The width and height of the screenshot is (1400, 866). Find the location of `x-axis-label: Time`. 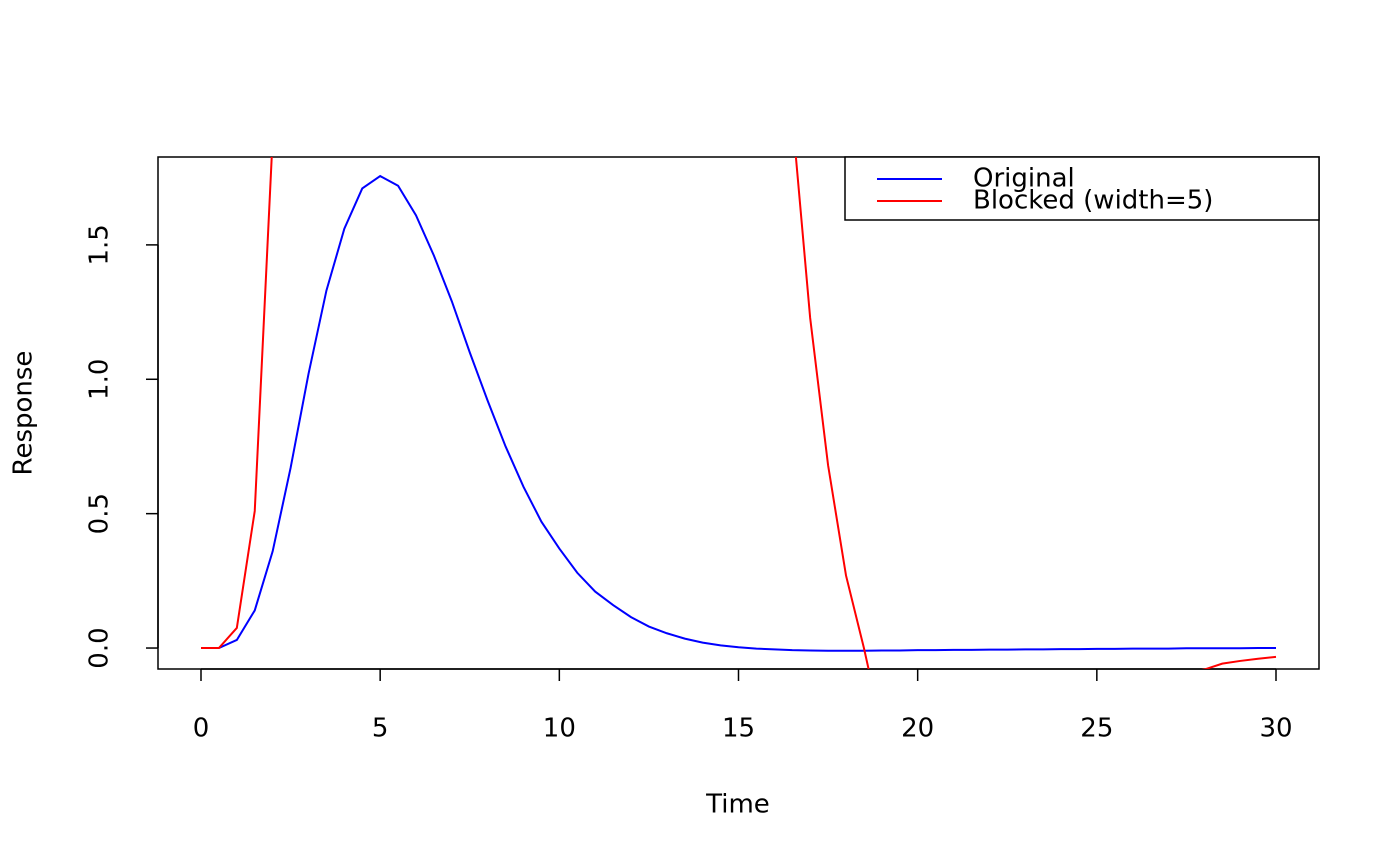

x-axis-label: Time is located at coordinates (737, 805).